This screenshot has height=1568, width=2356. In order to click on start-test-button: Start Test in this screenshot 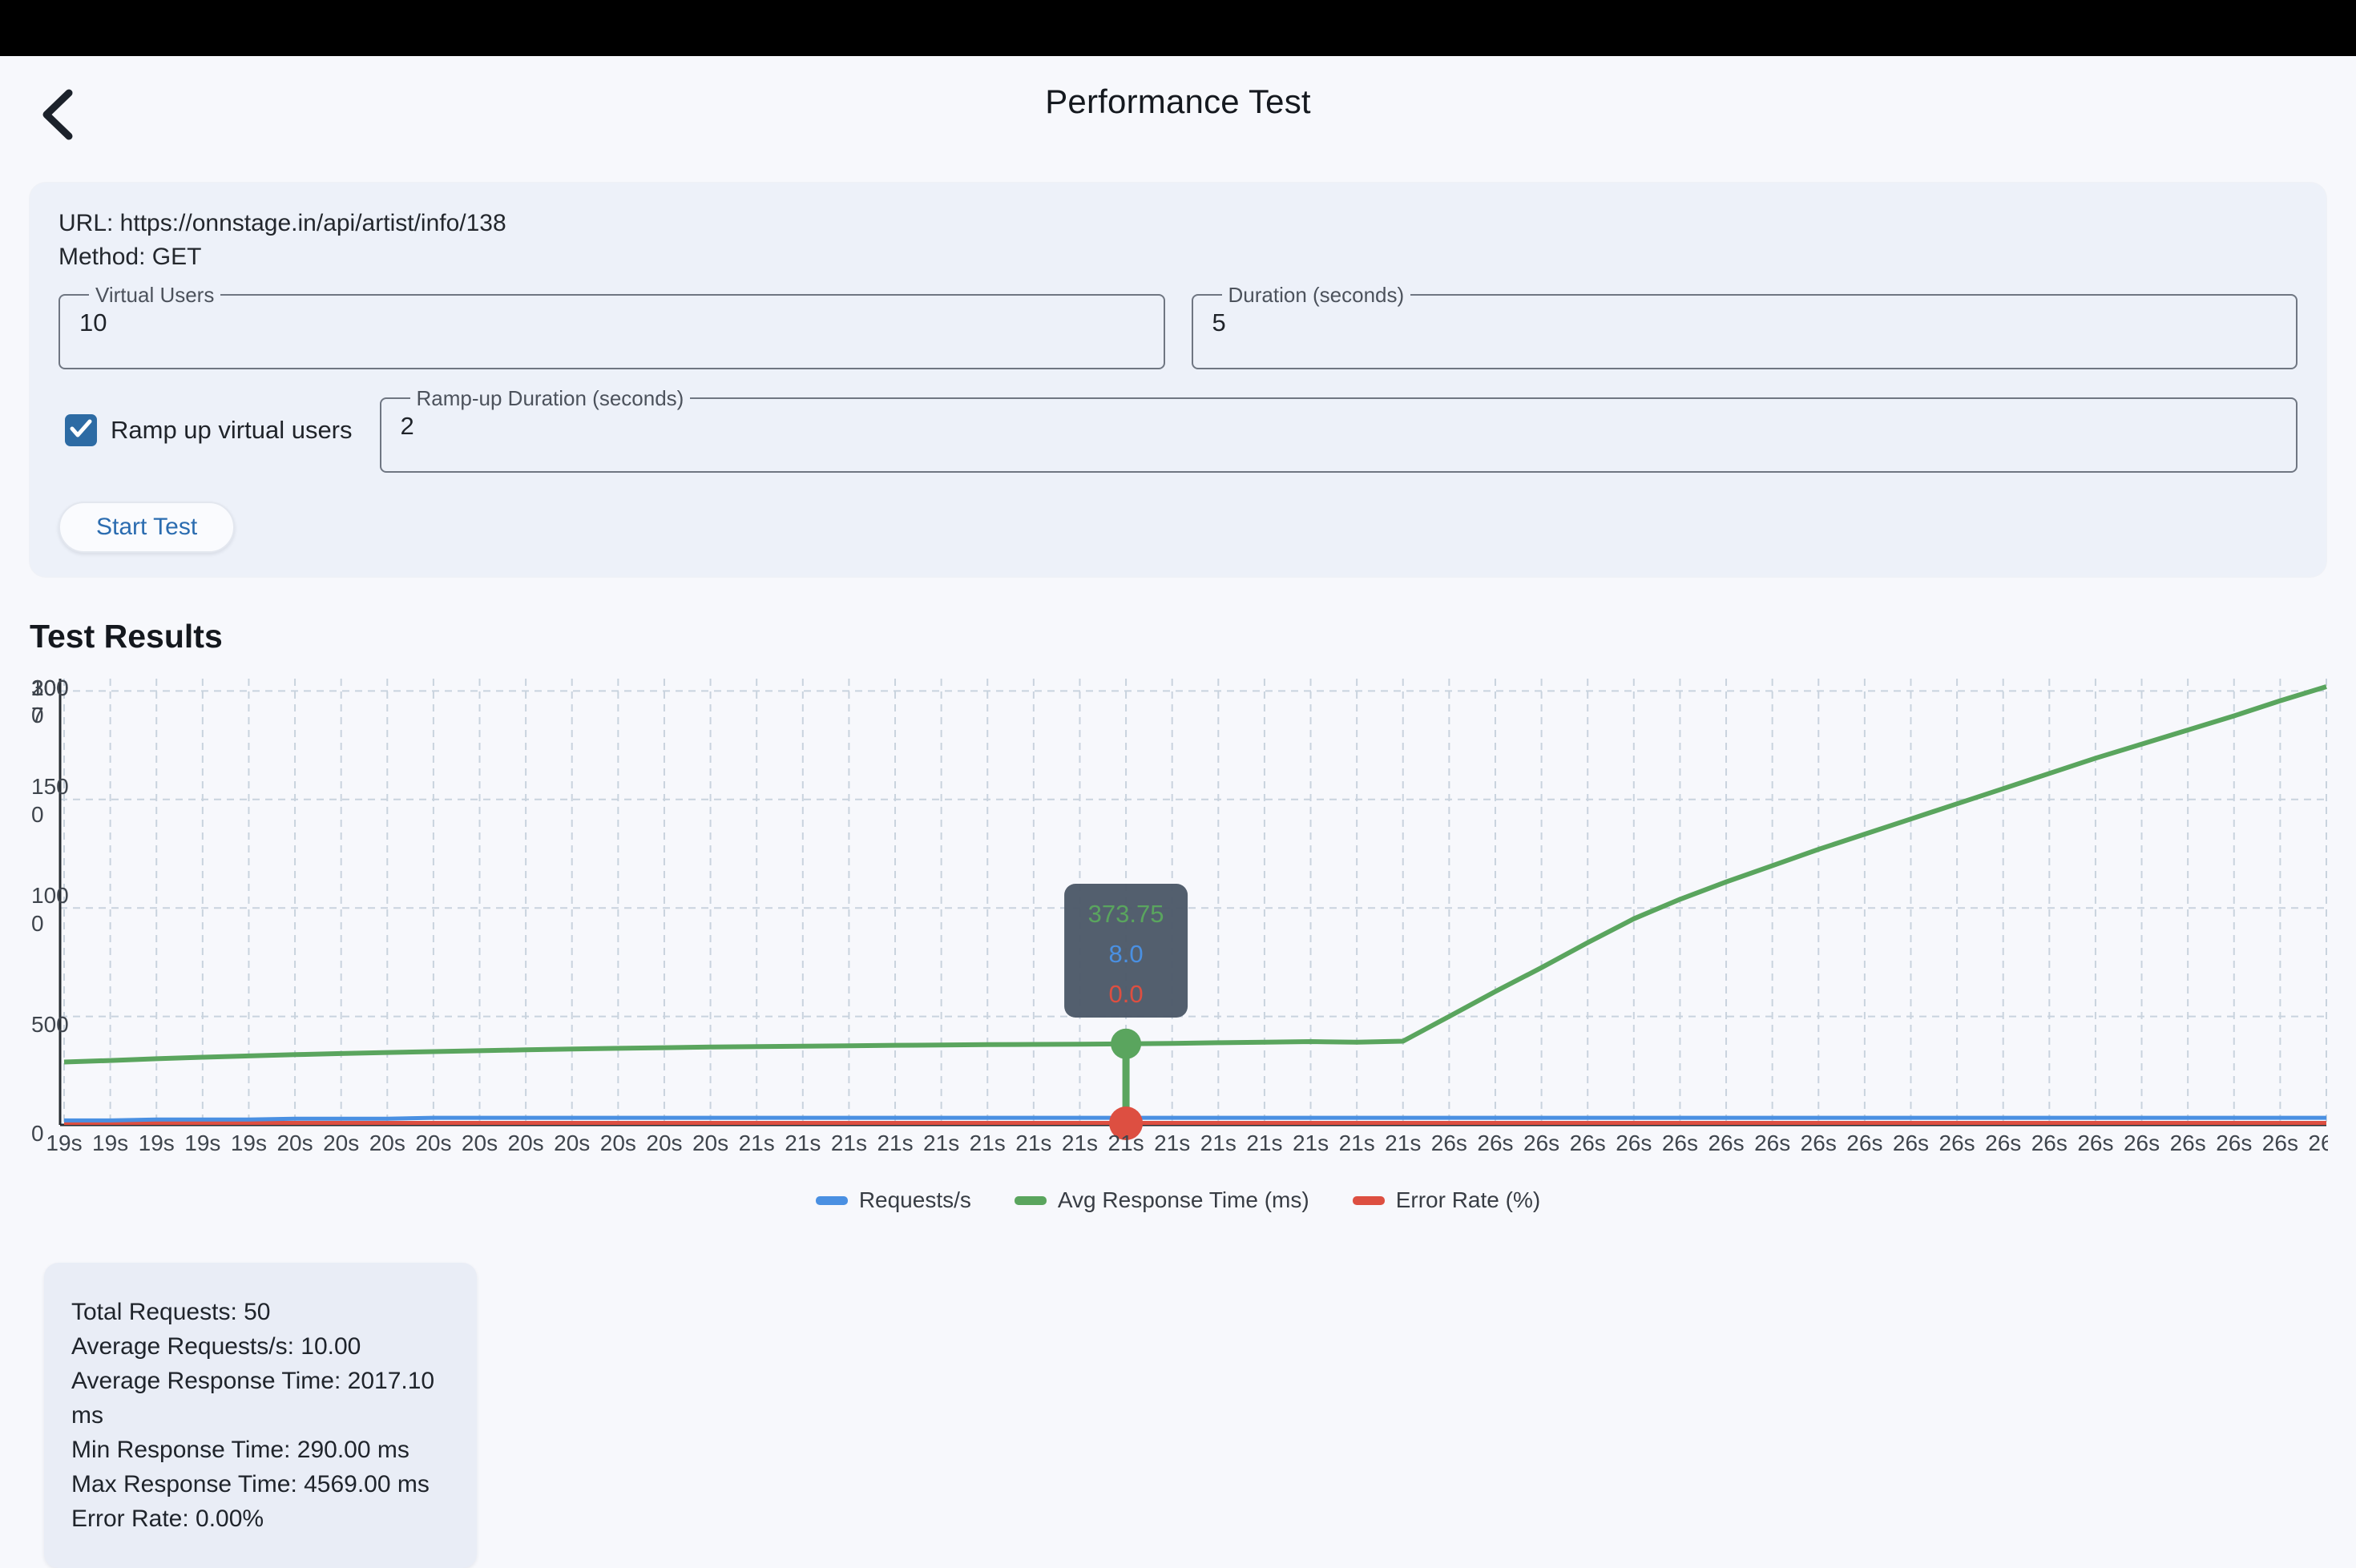, I will do `click(147, 527)`.